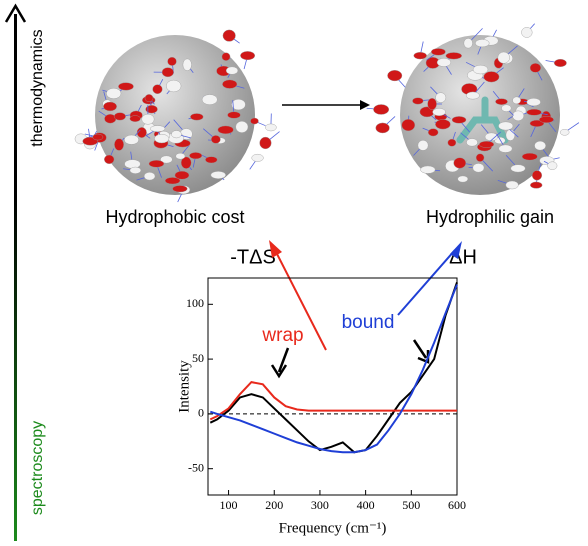 Image resolution: width=588 pixels, height=546 pixels. Describe the element at coordinates (37, 87) in the screenshot. I see `axis-label: thermodynamics` at that location.